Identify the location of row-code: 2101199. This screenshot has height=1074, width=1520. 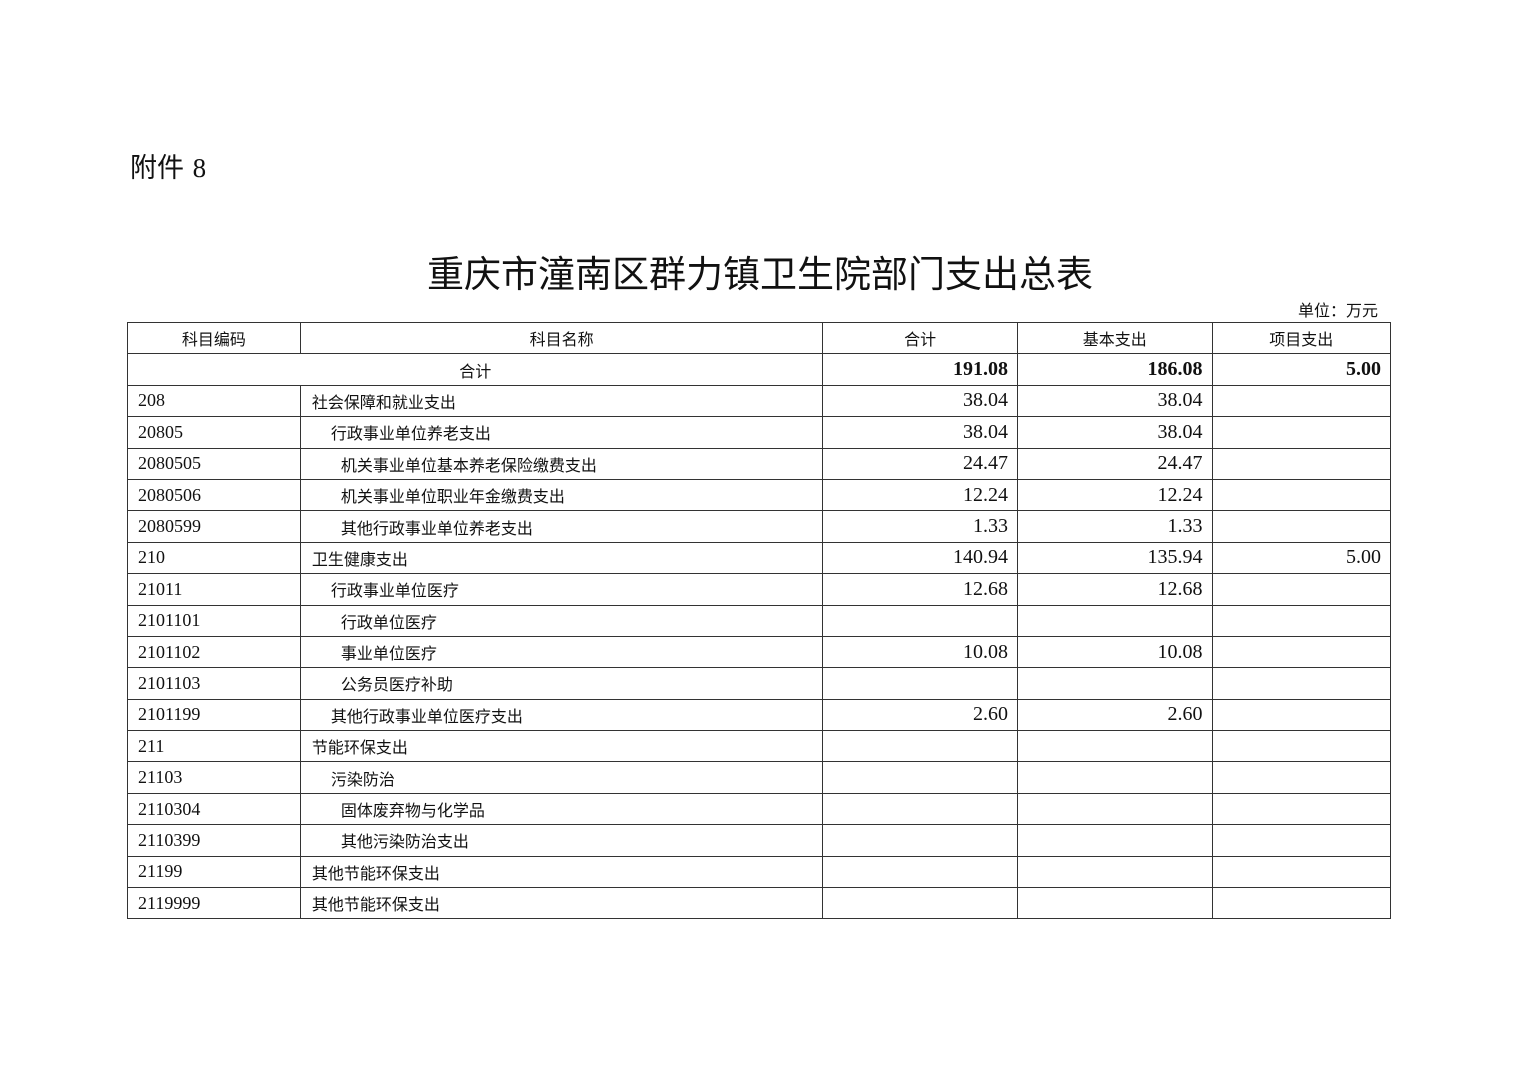
(214, 715).